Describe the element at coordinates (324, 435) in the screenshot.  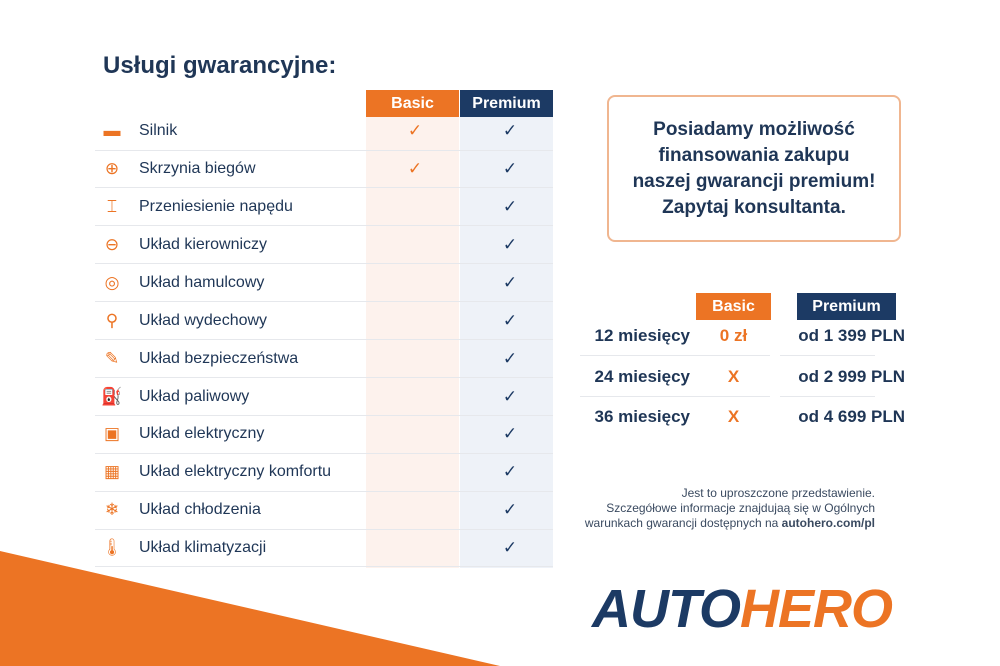
I see `coverage-row: ▣ Układ elektryczny ✓` at that location.